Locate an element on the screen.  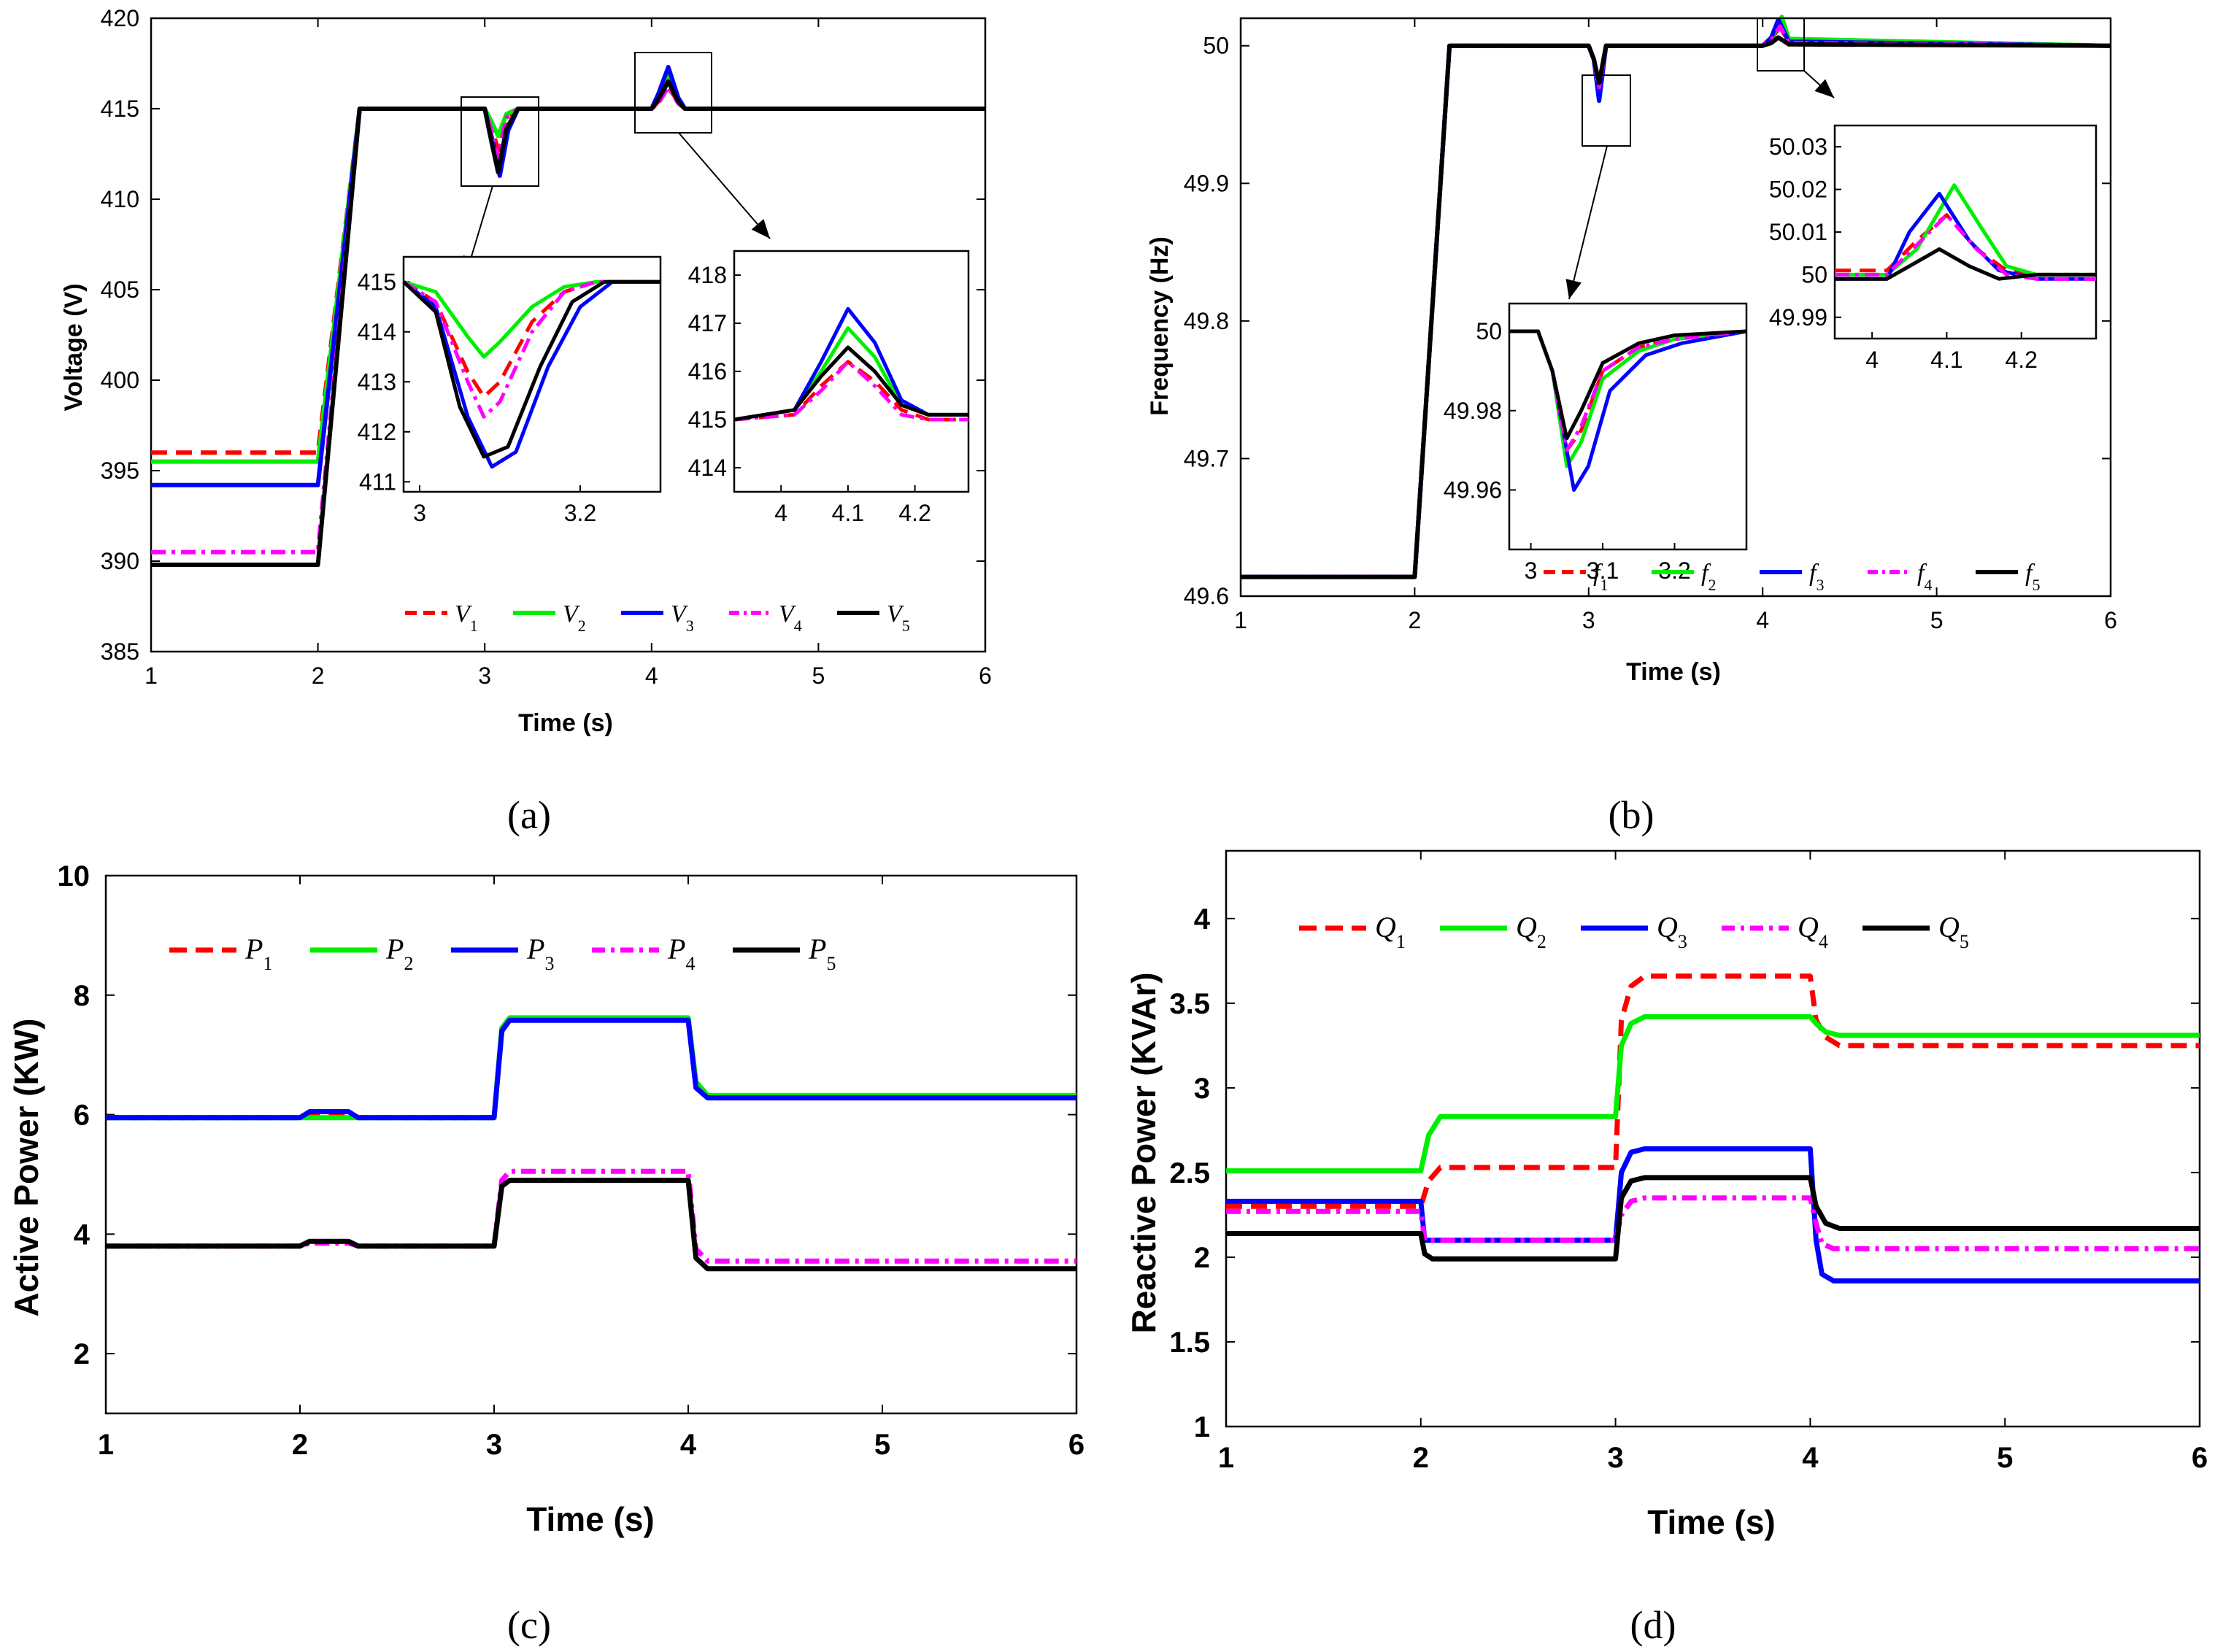
legend-d: Q1 Q2 Q3 Q4 Q5 is located at coordinates (1634, 931).